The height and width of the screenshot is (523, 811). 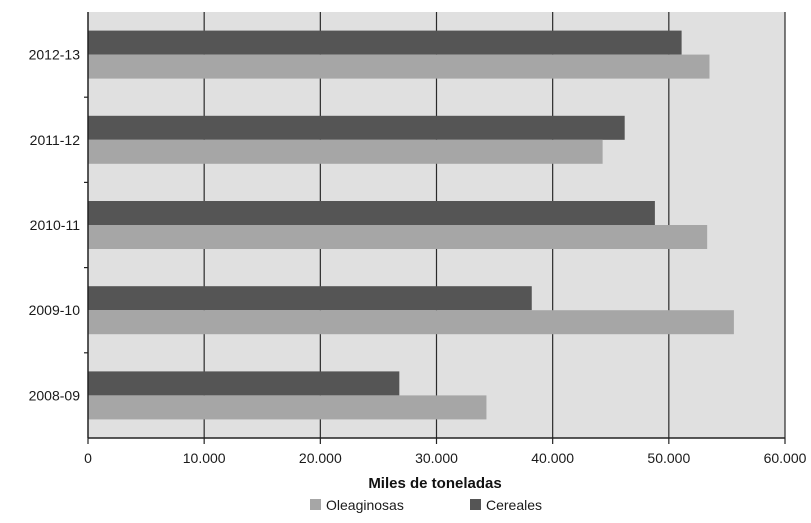 I want to click on y-tick-label: 2009-10, so click(x=55, y=310).